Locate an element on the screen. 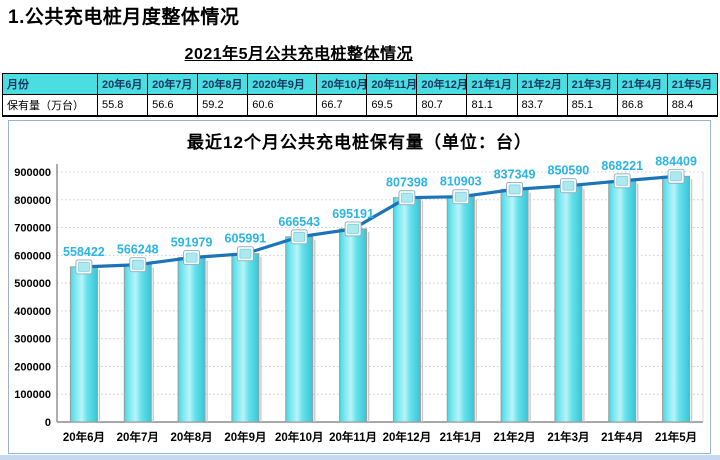  table-value-cell: 66.7 is located at coordinates (342, 105).